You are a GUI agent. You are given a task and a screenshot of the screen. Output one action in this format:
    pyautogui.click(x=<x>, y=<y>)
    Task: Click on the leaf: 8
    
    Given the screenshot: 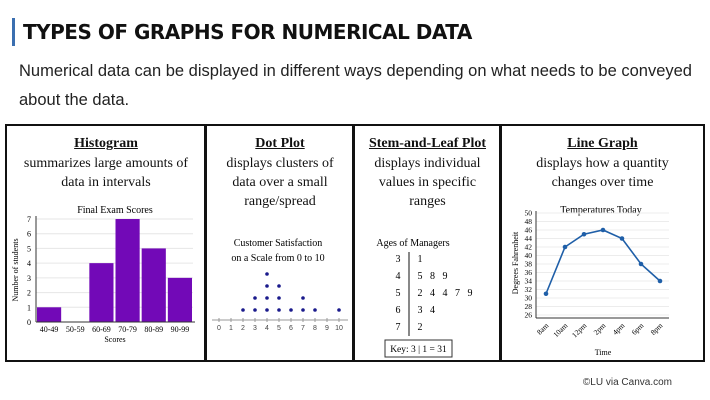 What is the action you would take?
    pyautogui.click(x=432, y=276)
    